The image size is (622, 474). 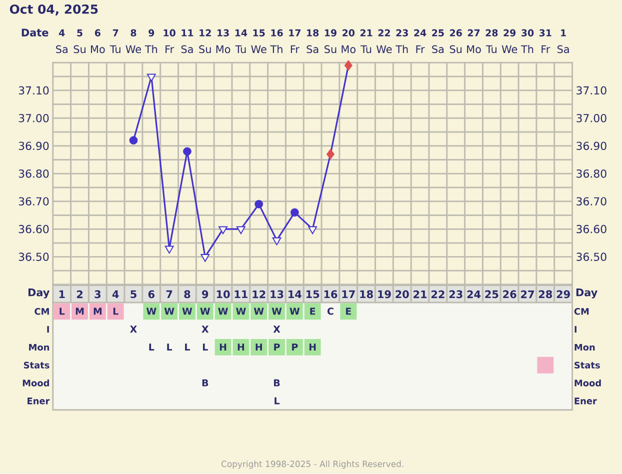 What do you see at coordinates (115, 294) in the screenshot?
I see `x-tick-label: 4` at bounding box center [115, 294].